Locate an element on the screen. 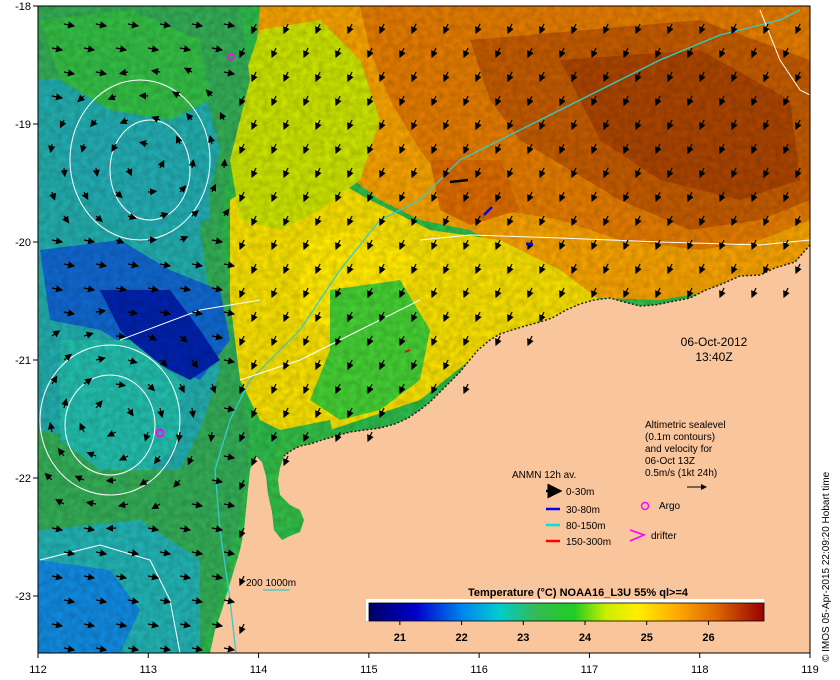  colorbar-tick-label: 26 is located at coordinates (708, 638).